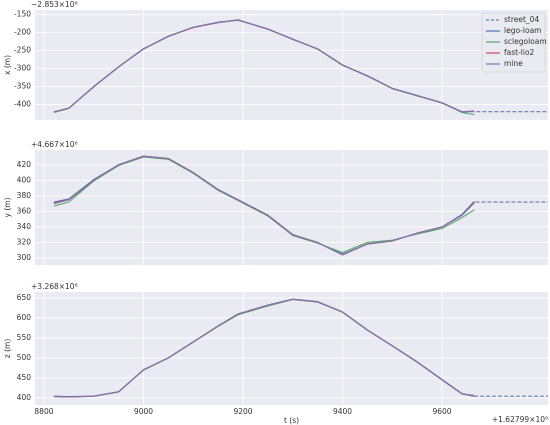  Describe the element at coordinates (522, 30) in the screenshot. I see `legend-label: lego-loam` at that location.